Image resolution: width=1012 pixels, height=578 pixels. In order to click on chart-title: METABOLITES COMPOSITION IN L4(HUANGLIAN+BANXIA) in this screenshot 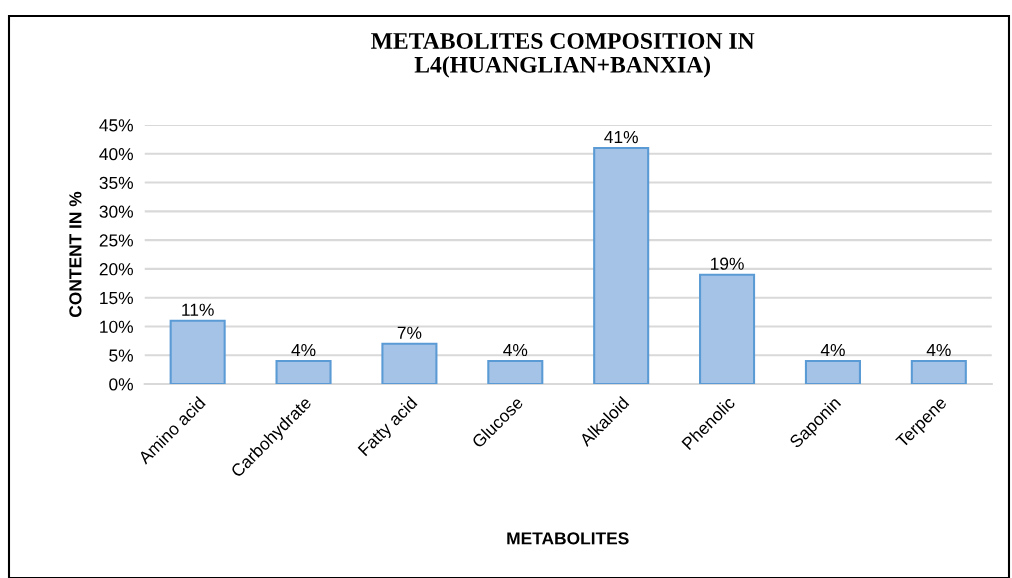, I will do `click(563, 55)`.